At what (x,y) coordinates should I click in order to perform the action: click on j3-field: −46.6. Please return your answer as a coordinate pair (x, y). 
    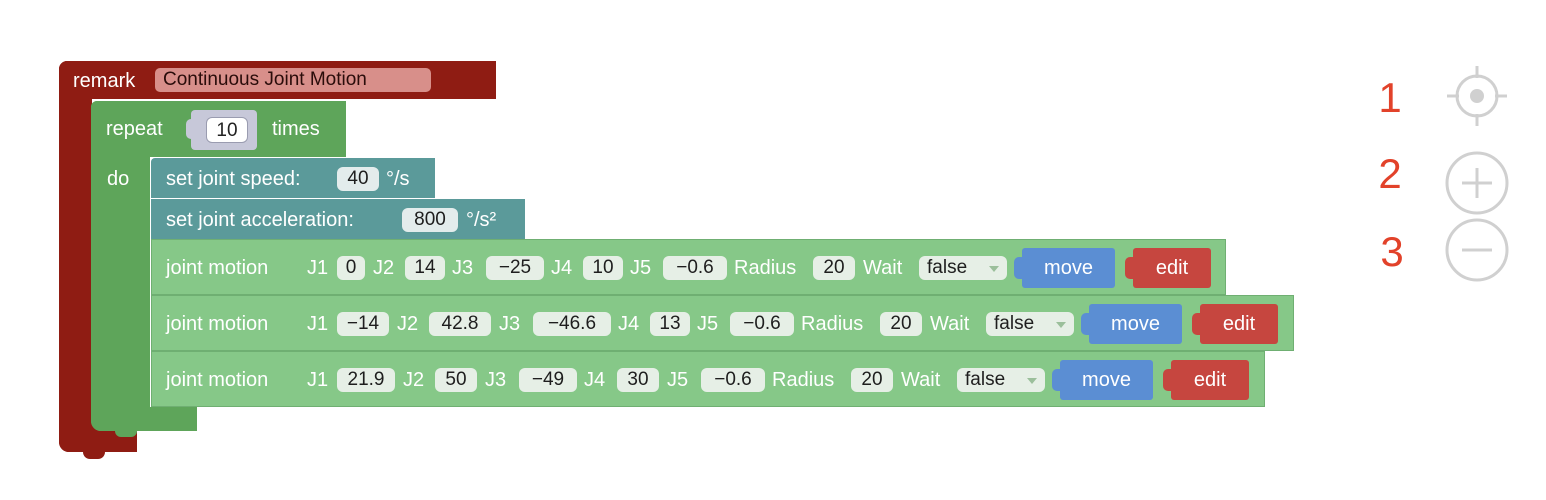
    Looking at the image, I should click on (572, 324).